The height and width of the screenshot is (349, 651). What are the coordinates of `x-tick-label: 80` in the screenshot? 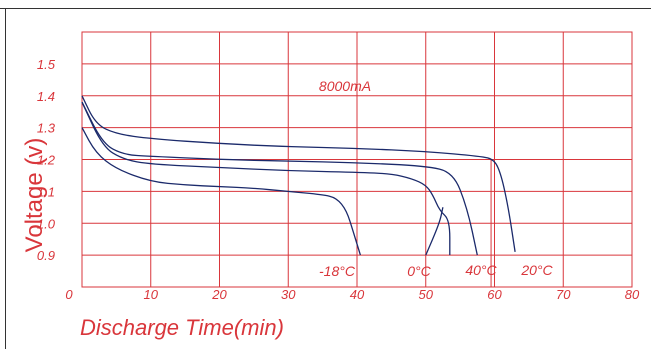 It's located at (632, 294).